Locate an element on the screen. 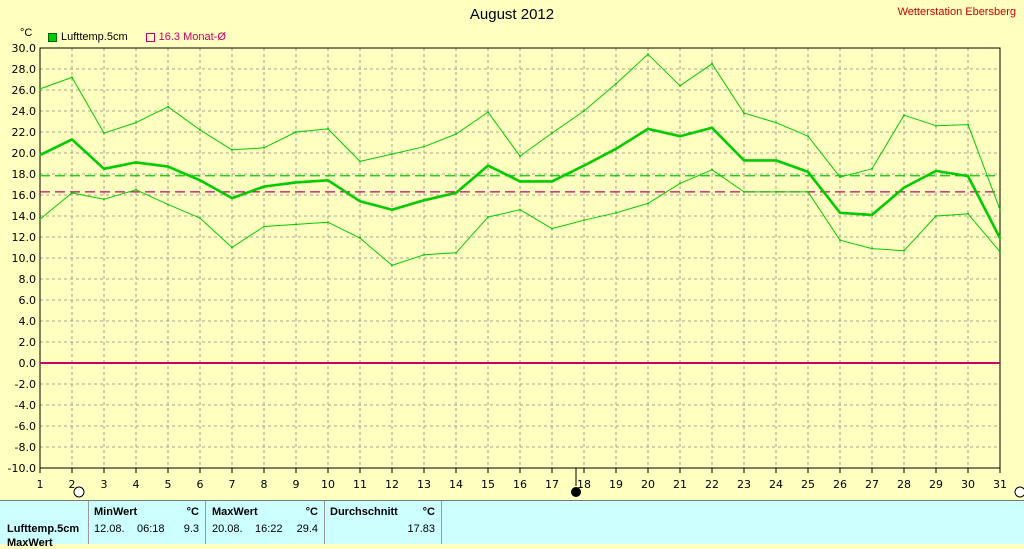  x-tick-label: 23 is located at coordinates (744, 484).